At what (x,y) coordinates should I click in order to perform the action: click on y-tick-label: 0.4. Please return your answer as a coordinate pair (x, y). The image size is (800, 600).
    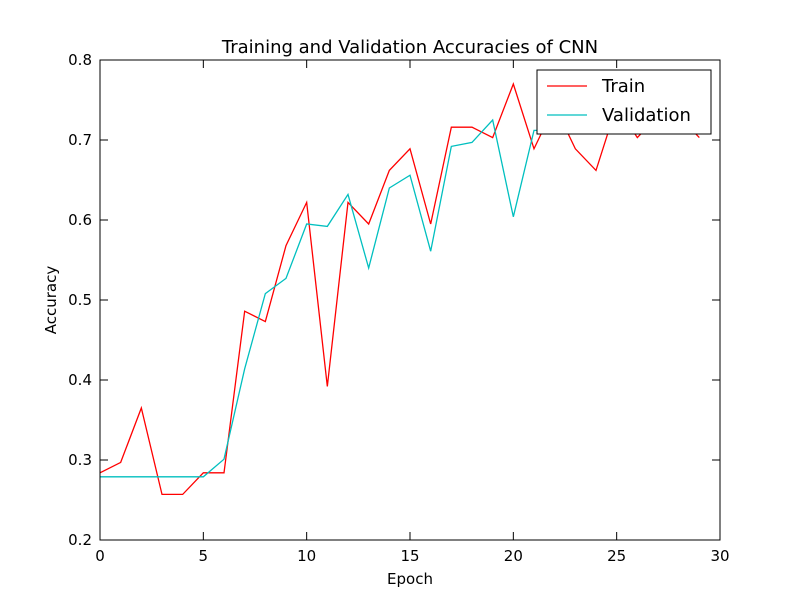
    Looking at the image, I should click on (80, 380).